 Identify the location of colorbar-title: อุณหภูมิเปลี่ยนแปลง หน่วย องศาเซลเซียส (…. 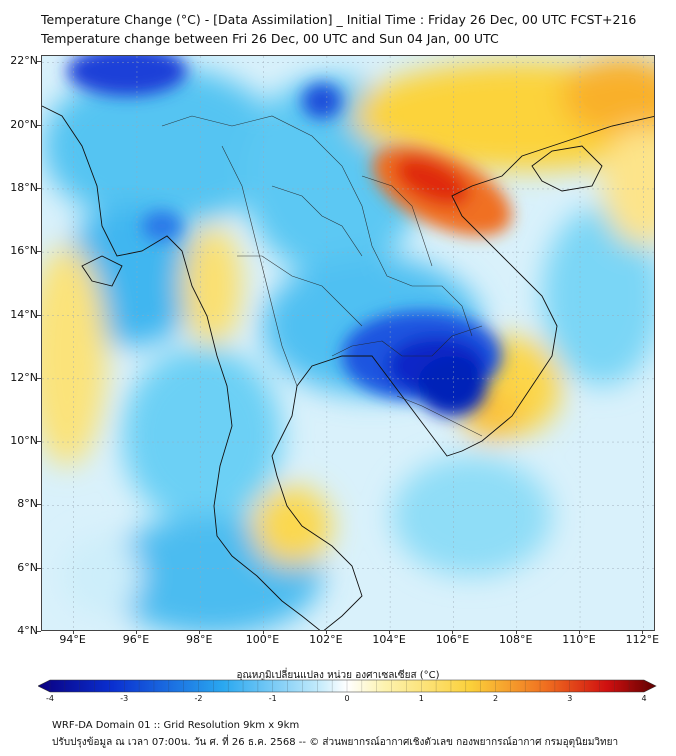
(338, 675).